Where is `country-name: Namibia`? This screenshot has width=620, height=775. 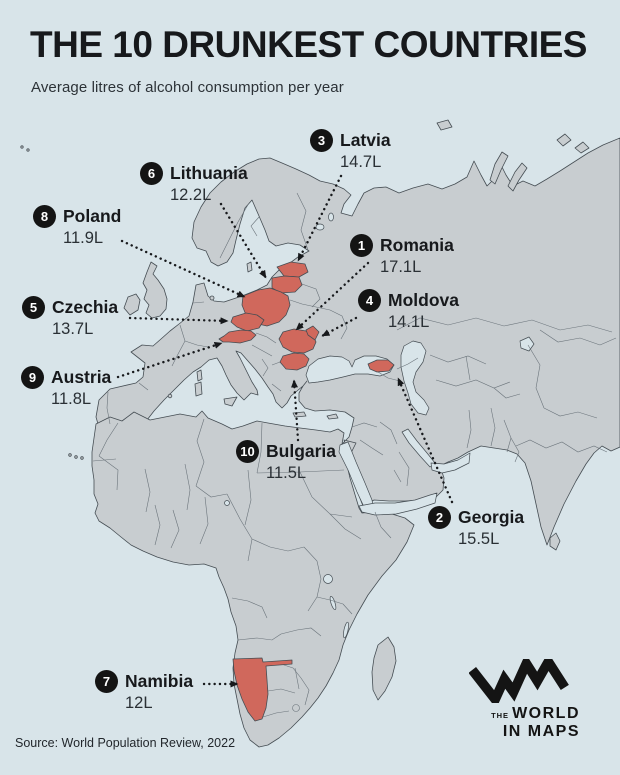
country-name: Namibia is located at coordinates (159, 681).